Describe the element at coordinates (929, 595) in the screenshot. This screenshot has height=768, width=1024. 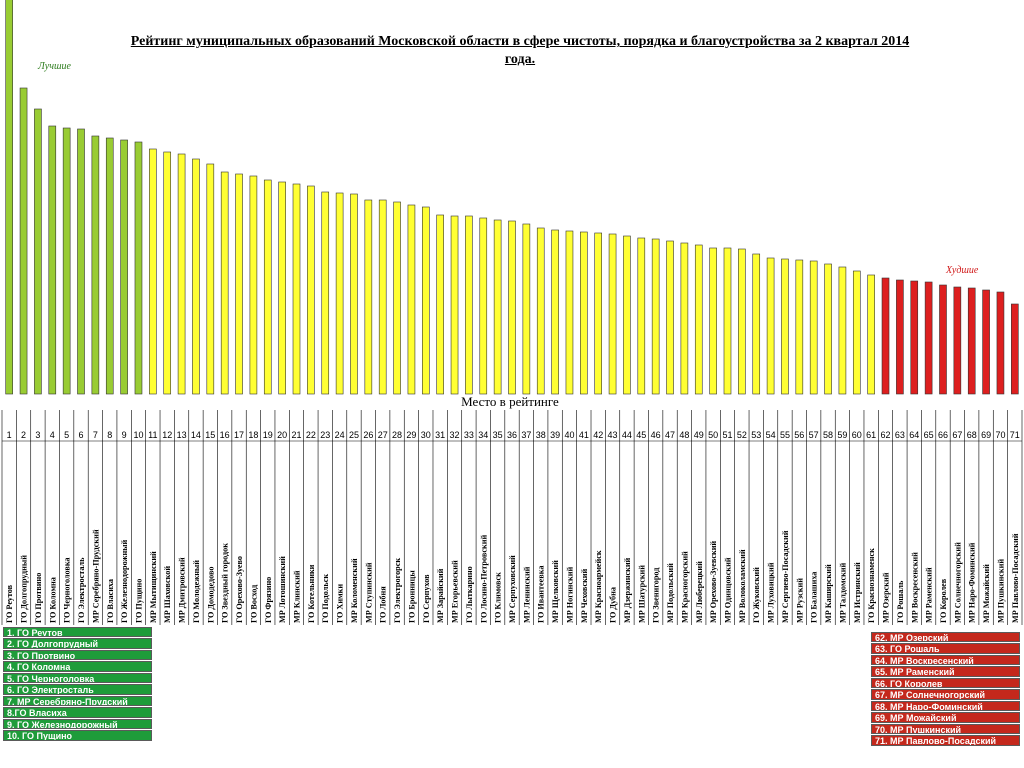
I see `category-label: МР Раменский` at that location.